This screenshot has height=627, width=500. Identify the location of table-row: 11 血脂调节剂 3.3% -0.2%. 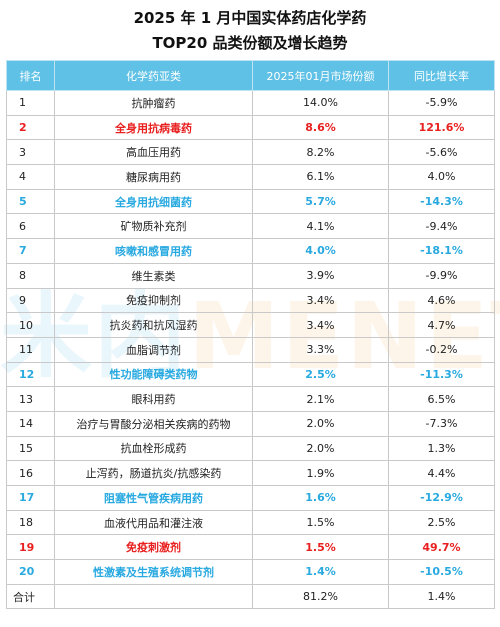
(250, 349).